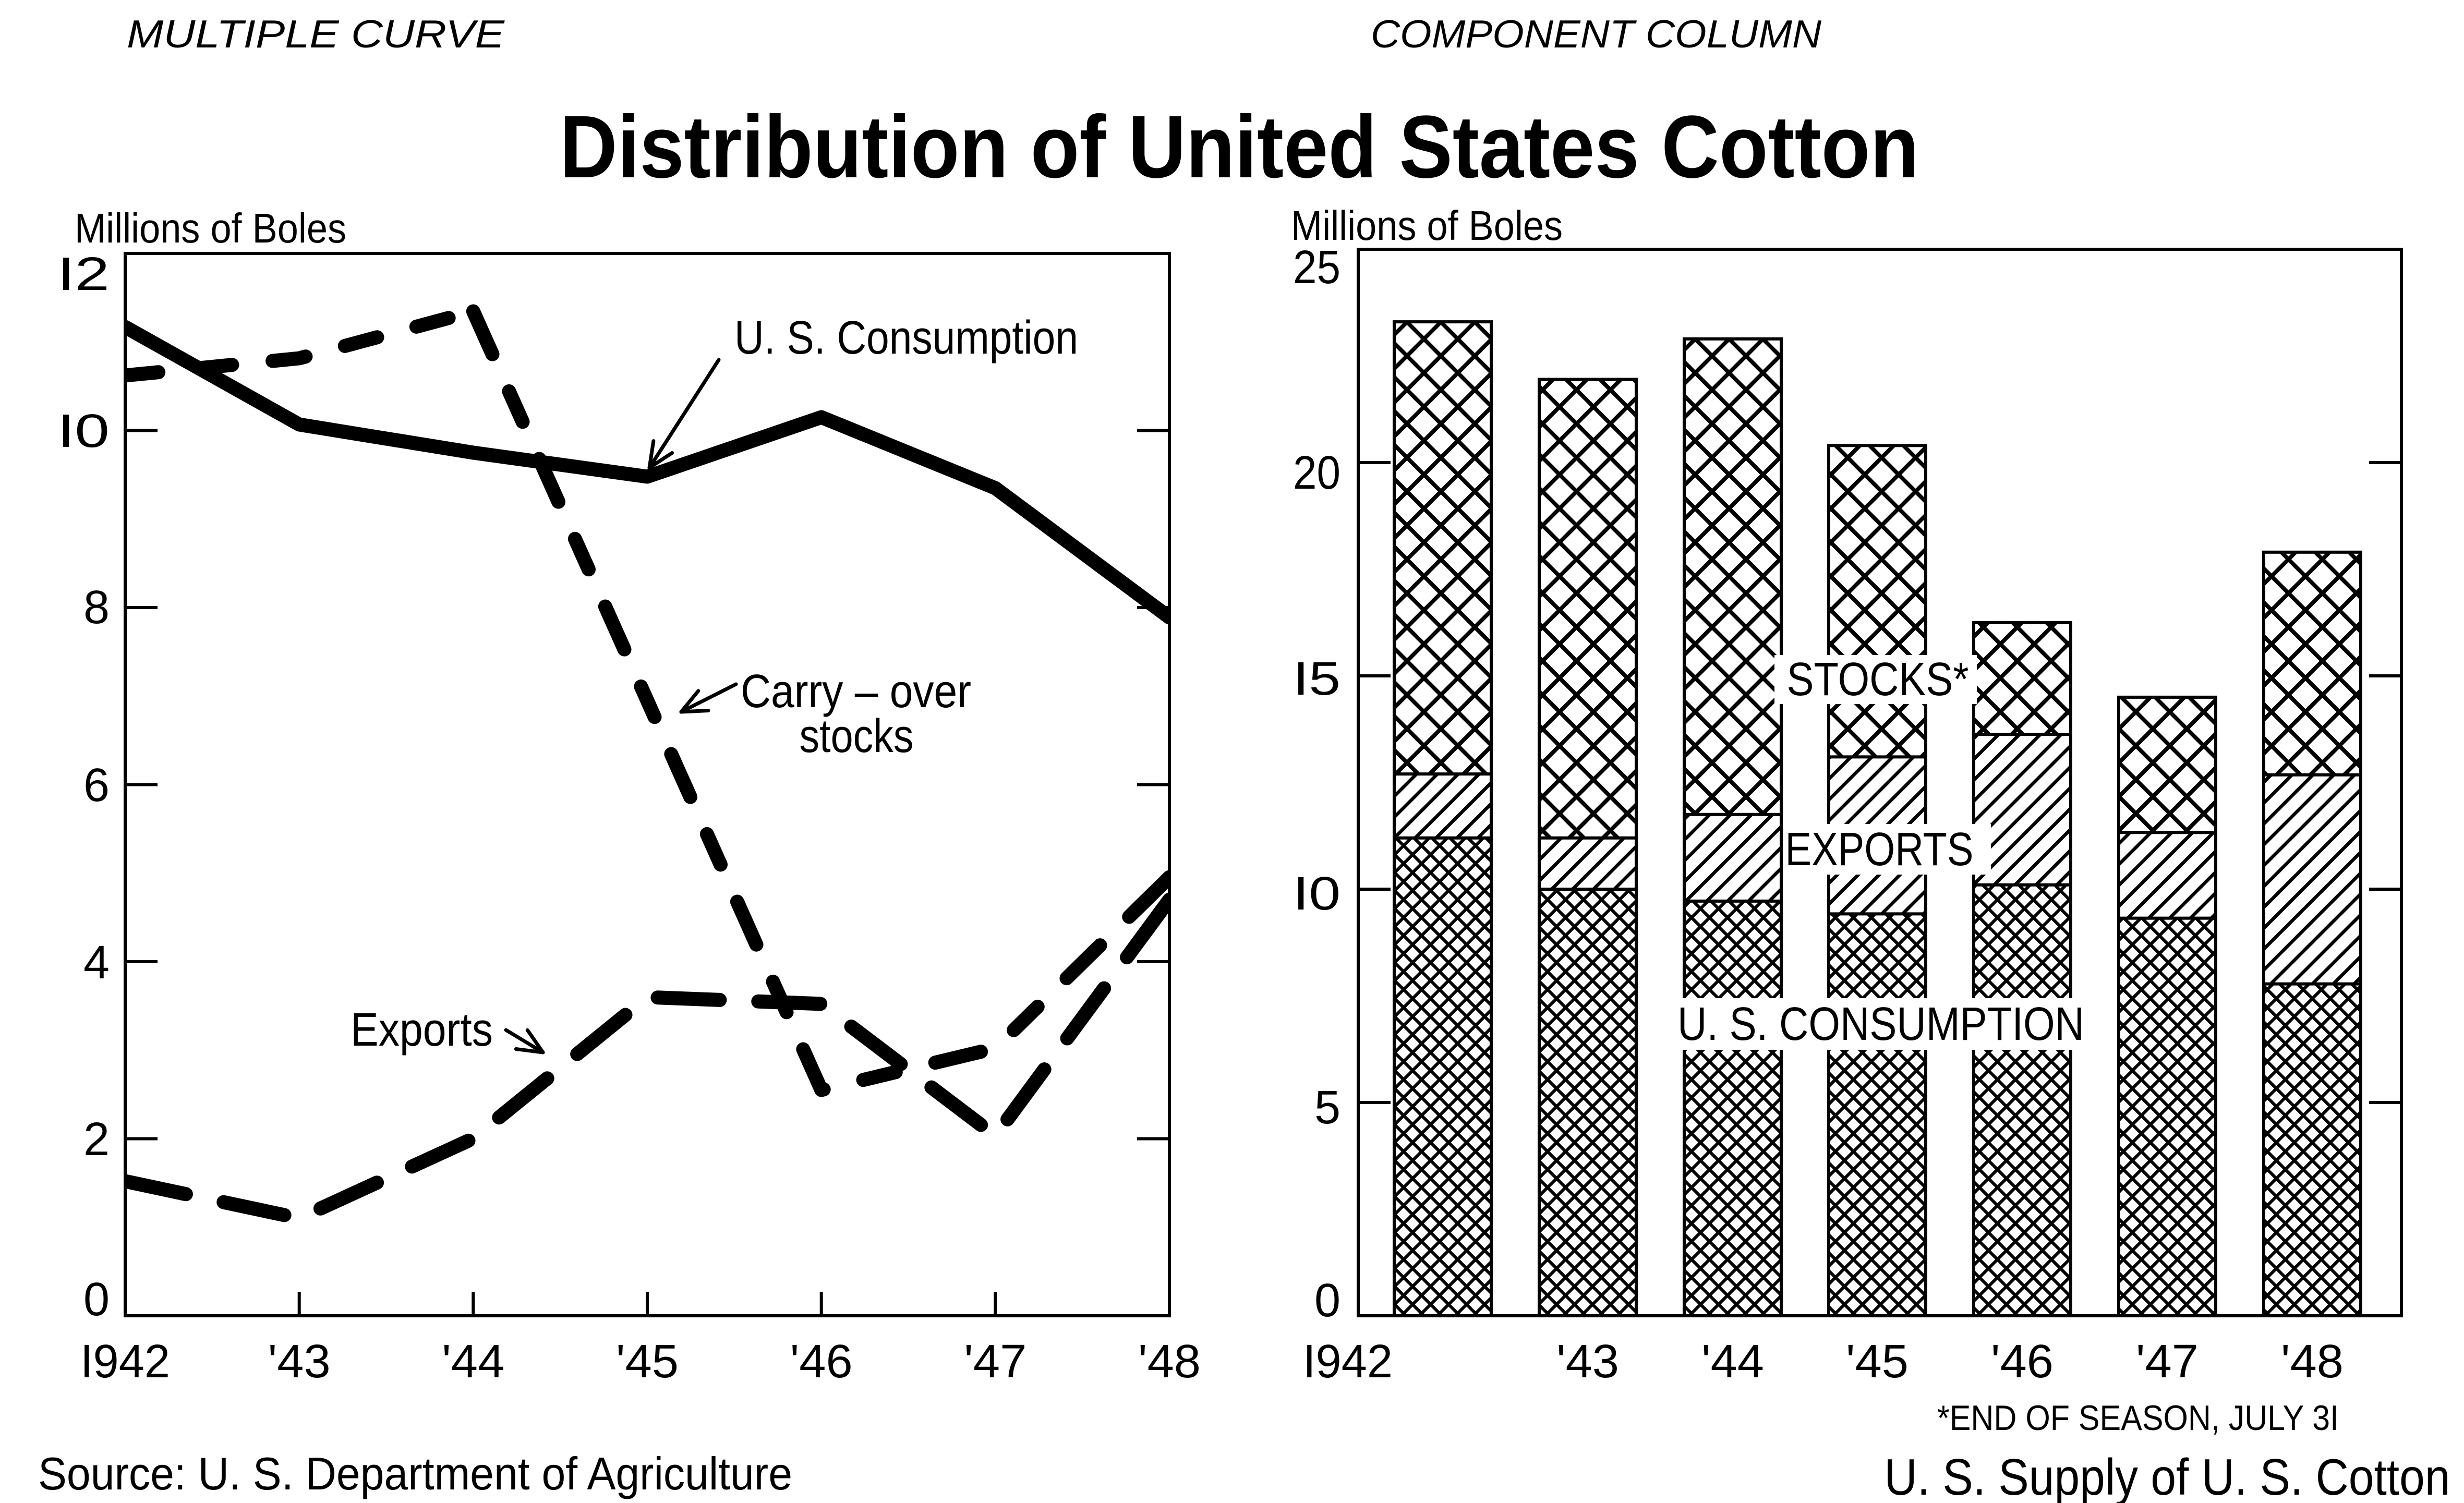 The image size is (2464, 1503). I want to click on svg-text: COMPONENT COLUMN, so click(1597, 34).